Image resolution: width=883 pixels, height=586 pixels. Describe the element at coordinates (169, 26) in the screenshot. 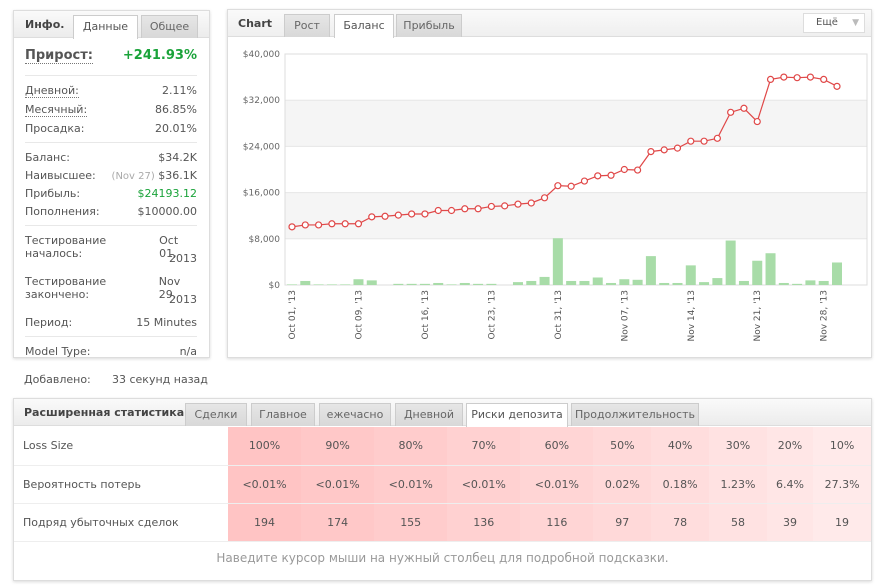

I see `tab-general: Общее` at that location.